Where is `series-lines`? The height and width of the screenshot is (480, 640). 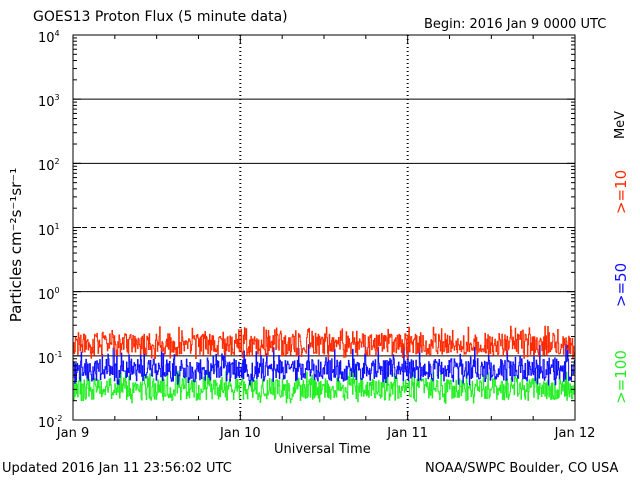 series-lines is located at coordinates (324, 364).